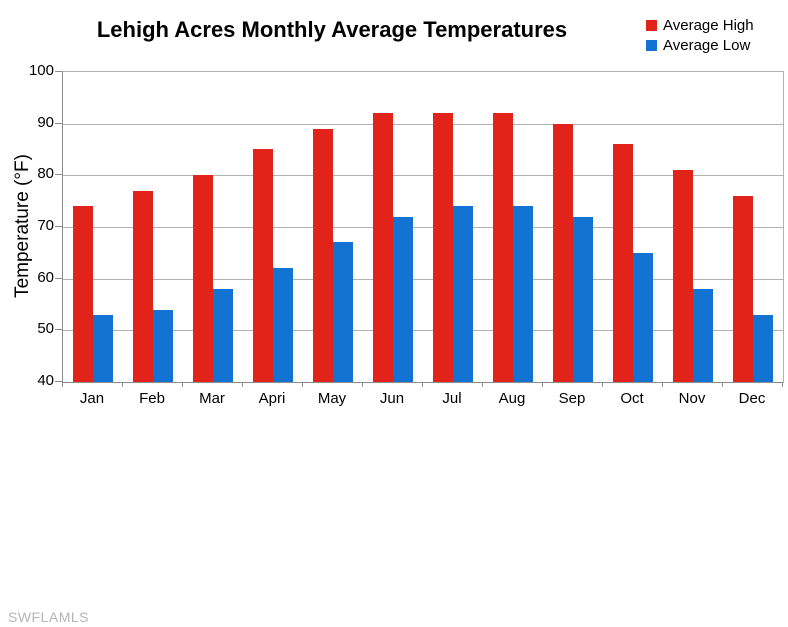  What do you see at coordinates (763, 348) in the screenshot?
I see `bar-low-dec` at bounding box center [763, 348].